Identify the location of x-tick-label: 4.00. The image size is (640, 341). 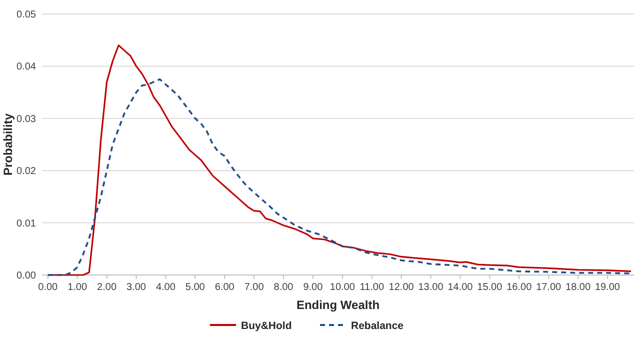
(166, 287).